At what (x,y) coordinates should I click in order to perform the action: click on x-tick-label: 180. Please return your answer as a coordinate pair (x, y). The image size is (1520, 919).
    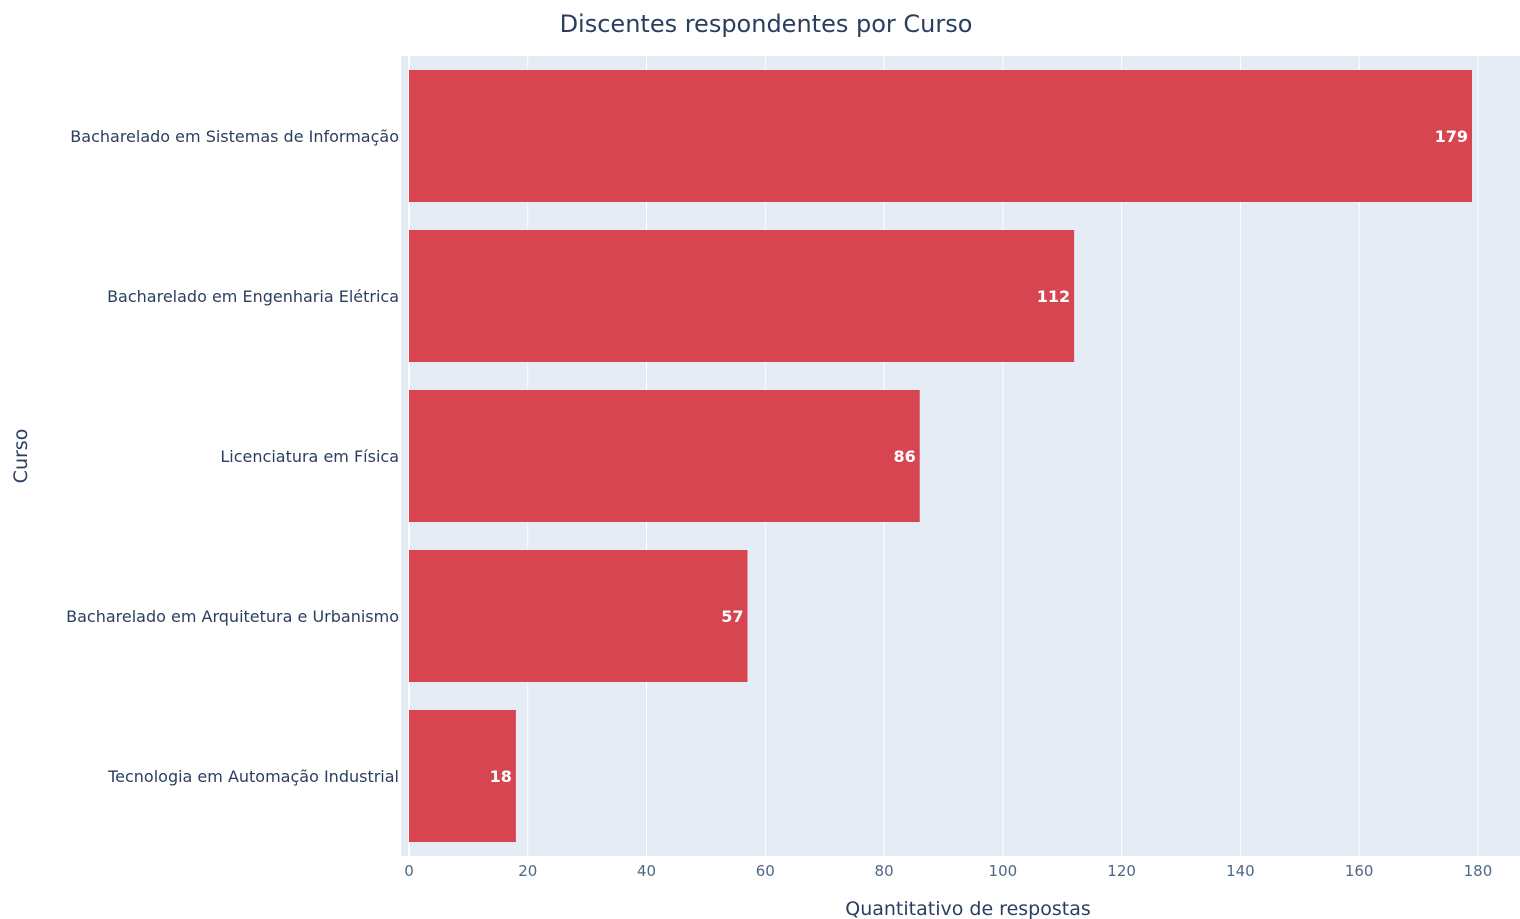
    Looking at the image, I should click on (1478, 871).